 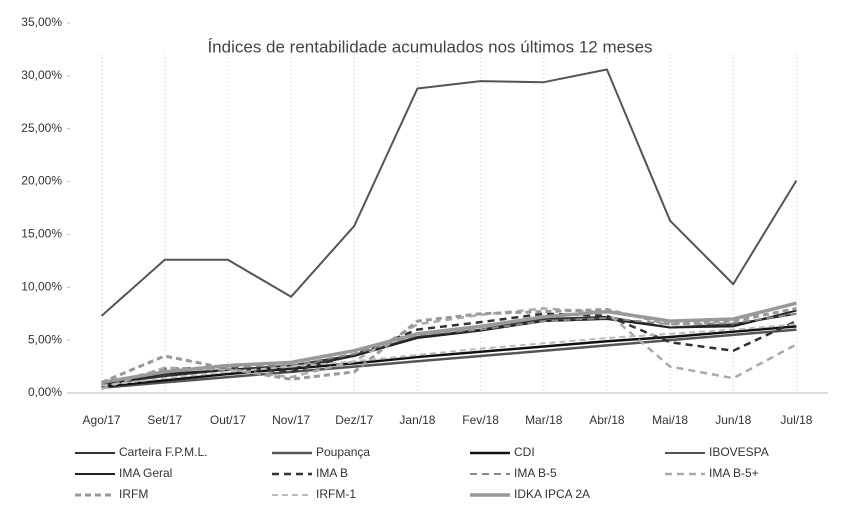 I want to click on y-tick-label: 35,00%, so click(x=41, y=22).